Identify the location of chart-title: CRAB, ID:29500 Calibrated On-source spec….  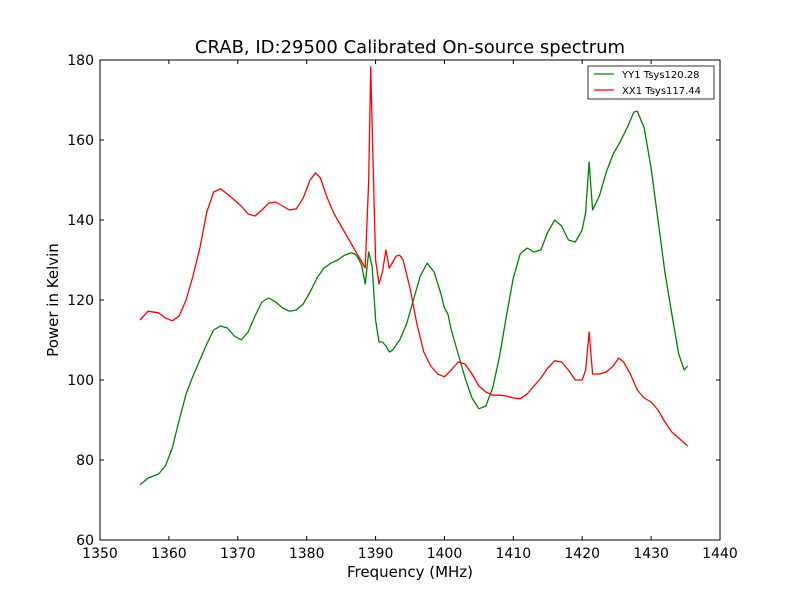
(410, 47).